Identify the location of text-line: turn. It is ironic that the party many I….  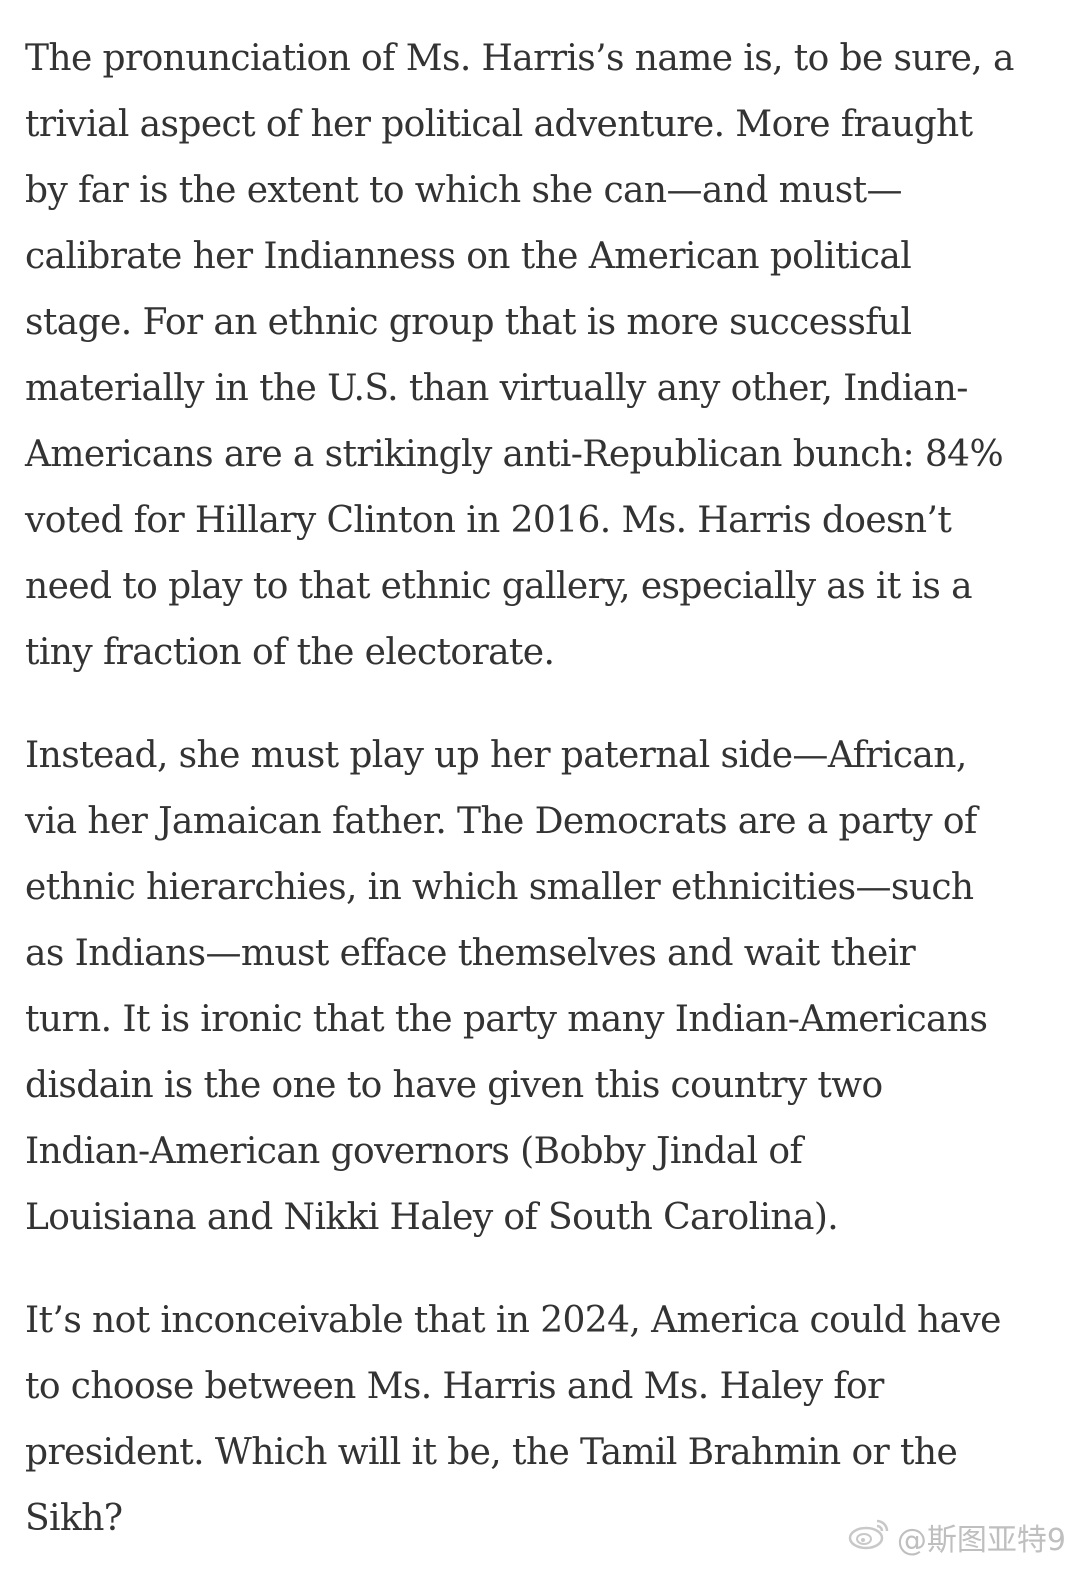
(506, 1019).